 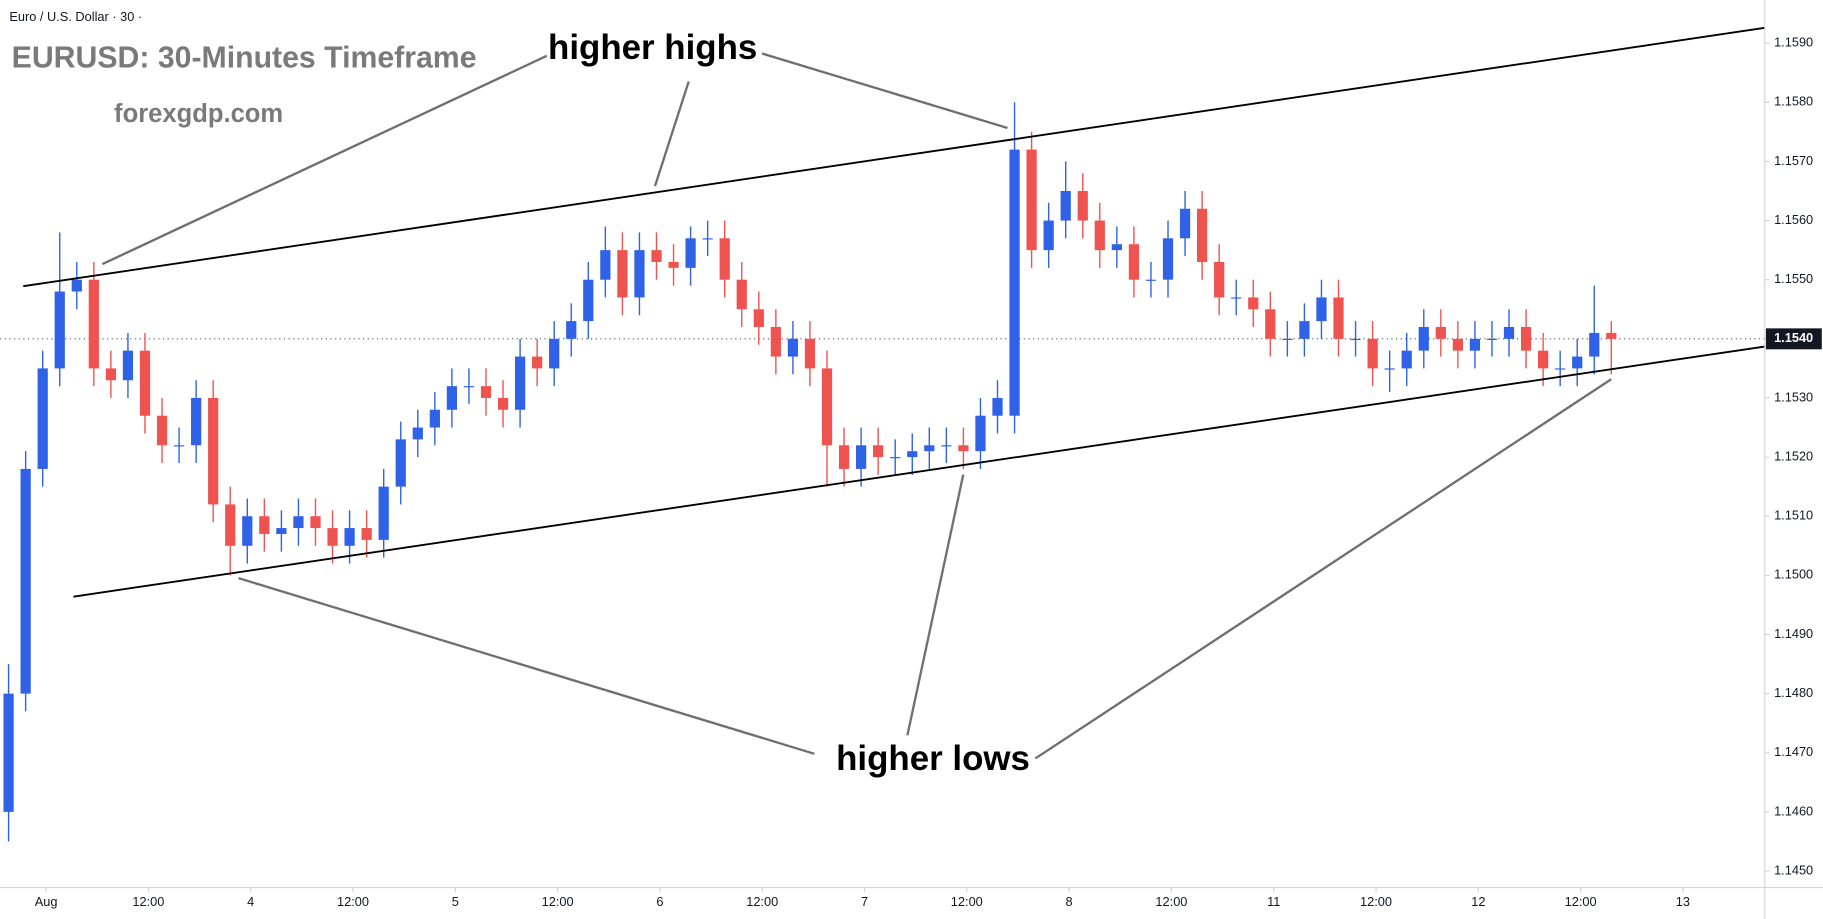 I want to click on x-tick-label: 5, so click(x=455, y=901).